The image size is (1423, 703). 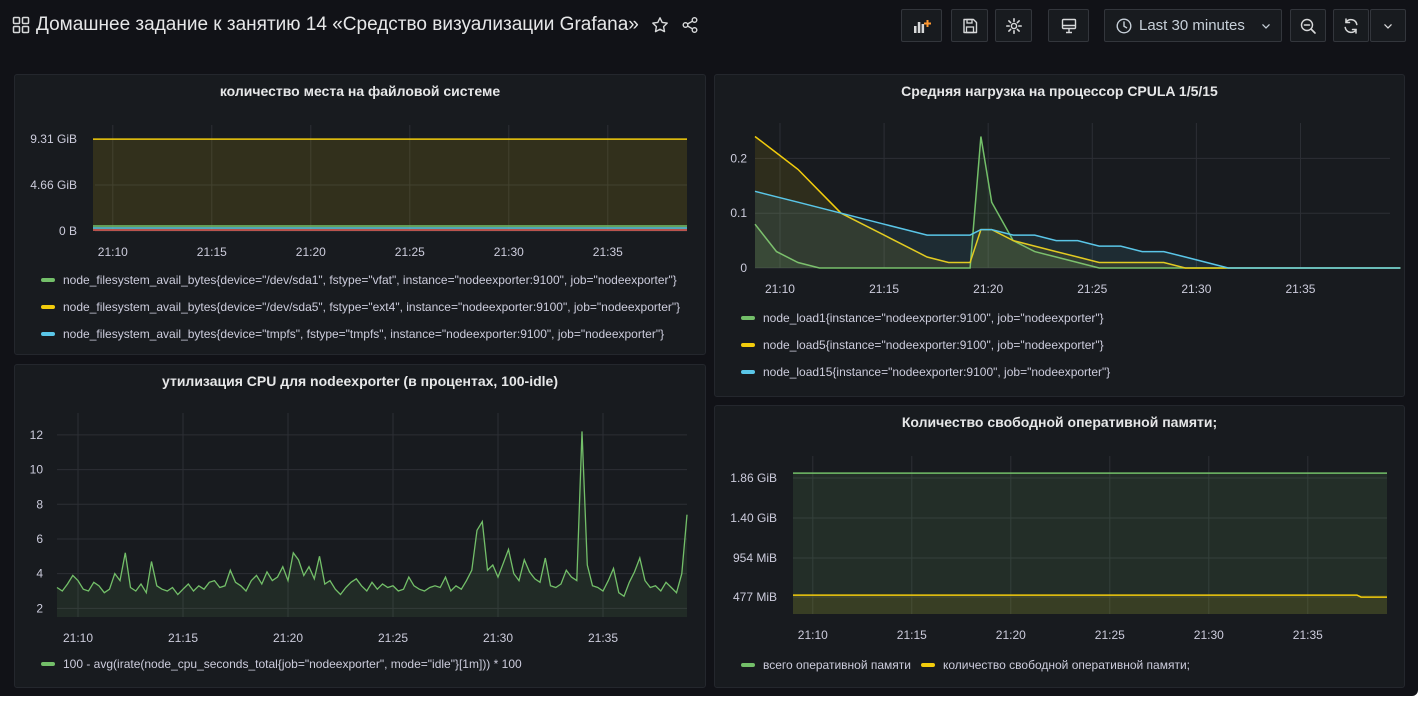 I want to click on save-dashboard-button, so click(x=969, y=25).